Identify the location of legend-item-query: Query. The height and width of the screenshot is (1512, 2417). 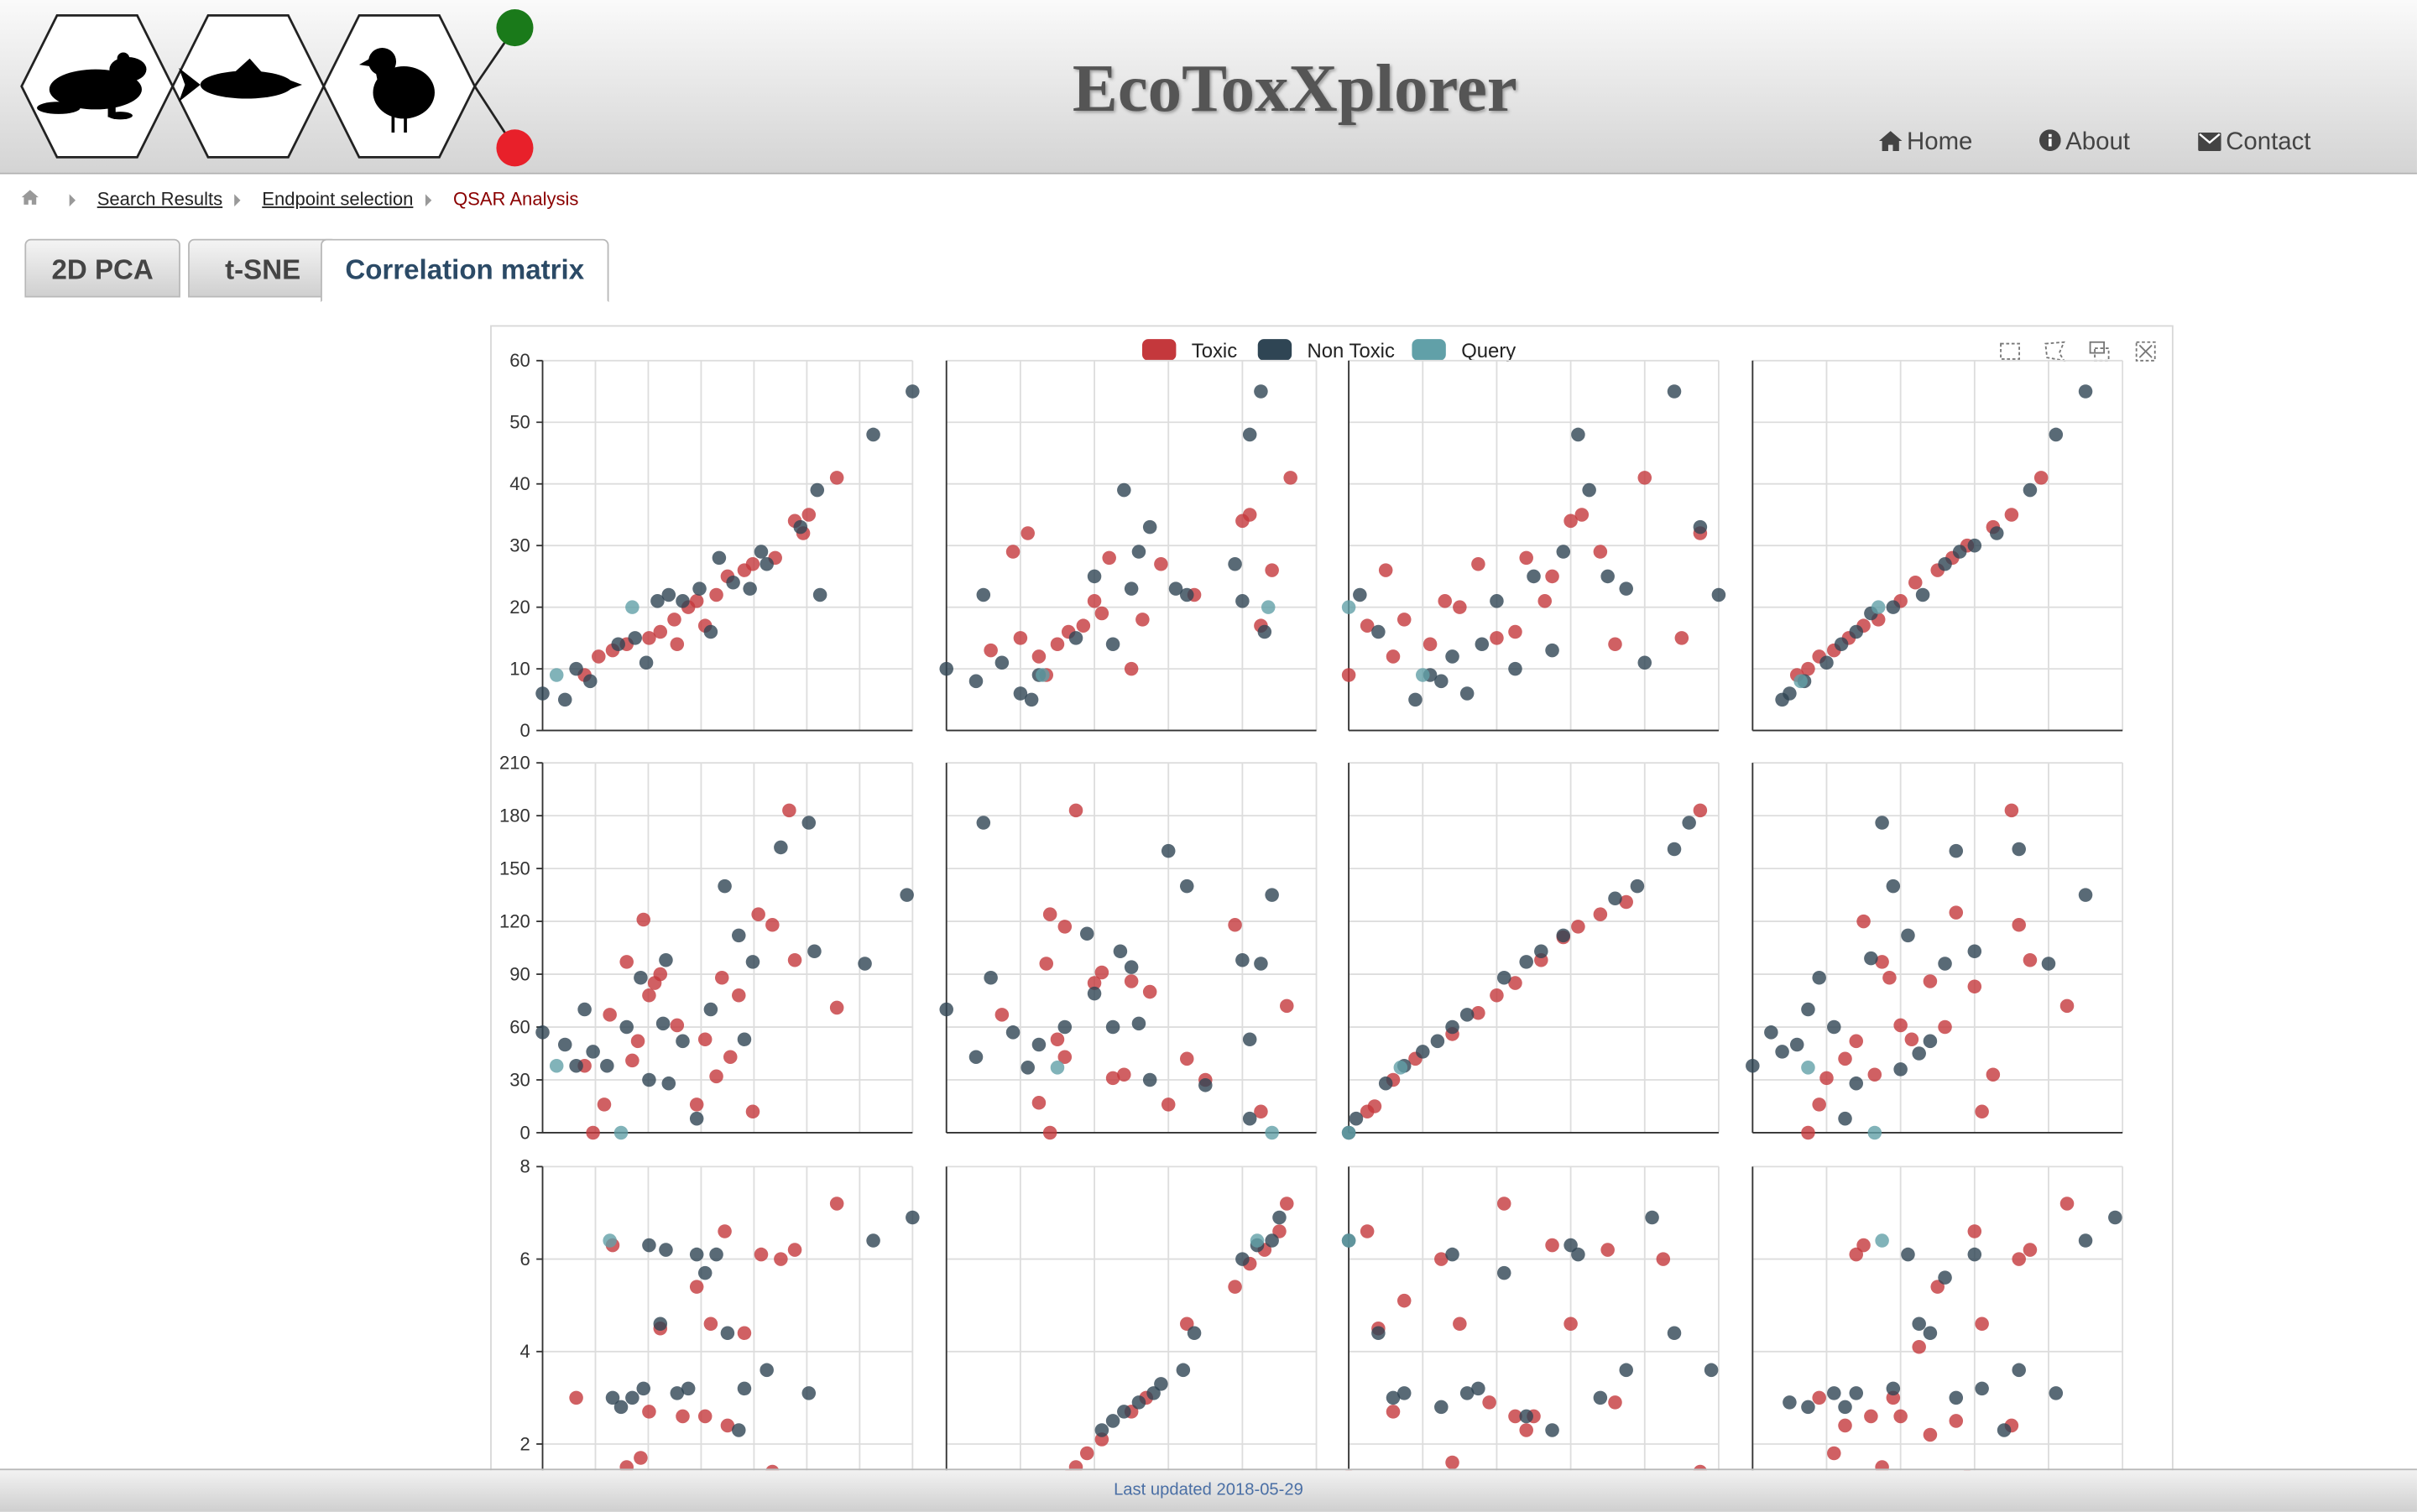
(1464, 350).